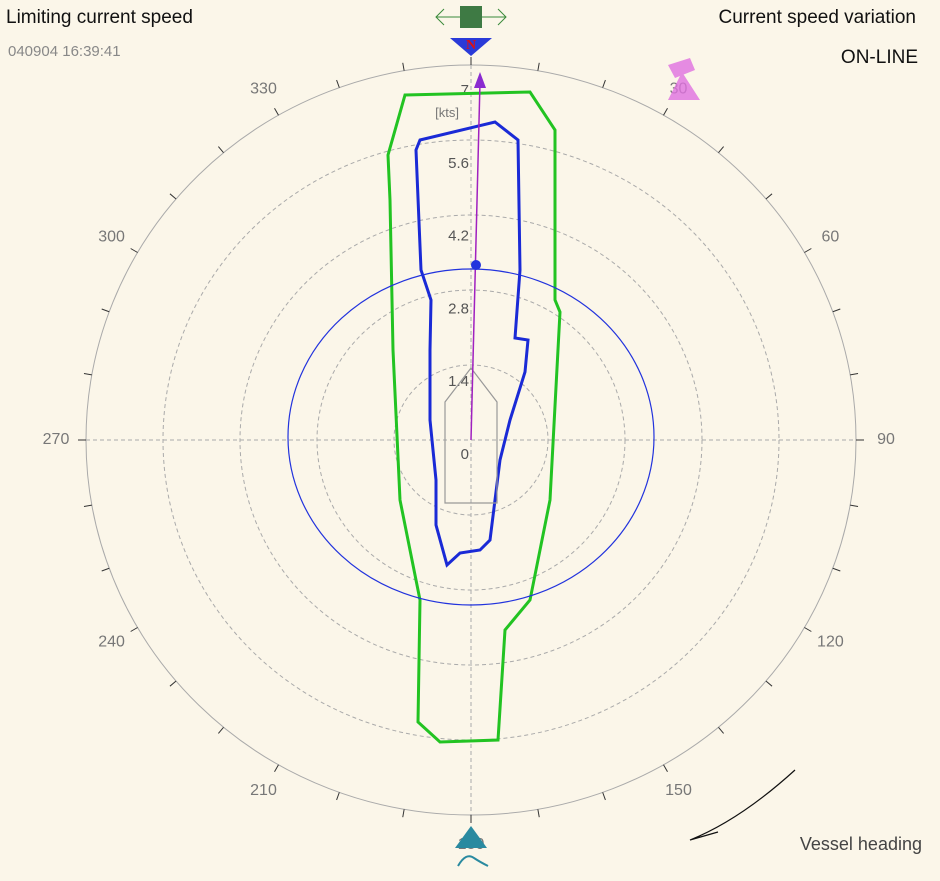  Describe the element at coordinates (678, 790) in the screenshot. I see `angle-label: 150` at that location.